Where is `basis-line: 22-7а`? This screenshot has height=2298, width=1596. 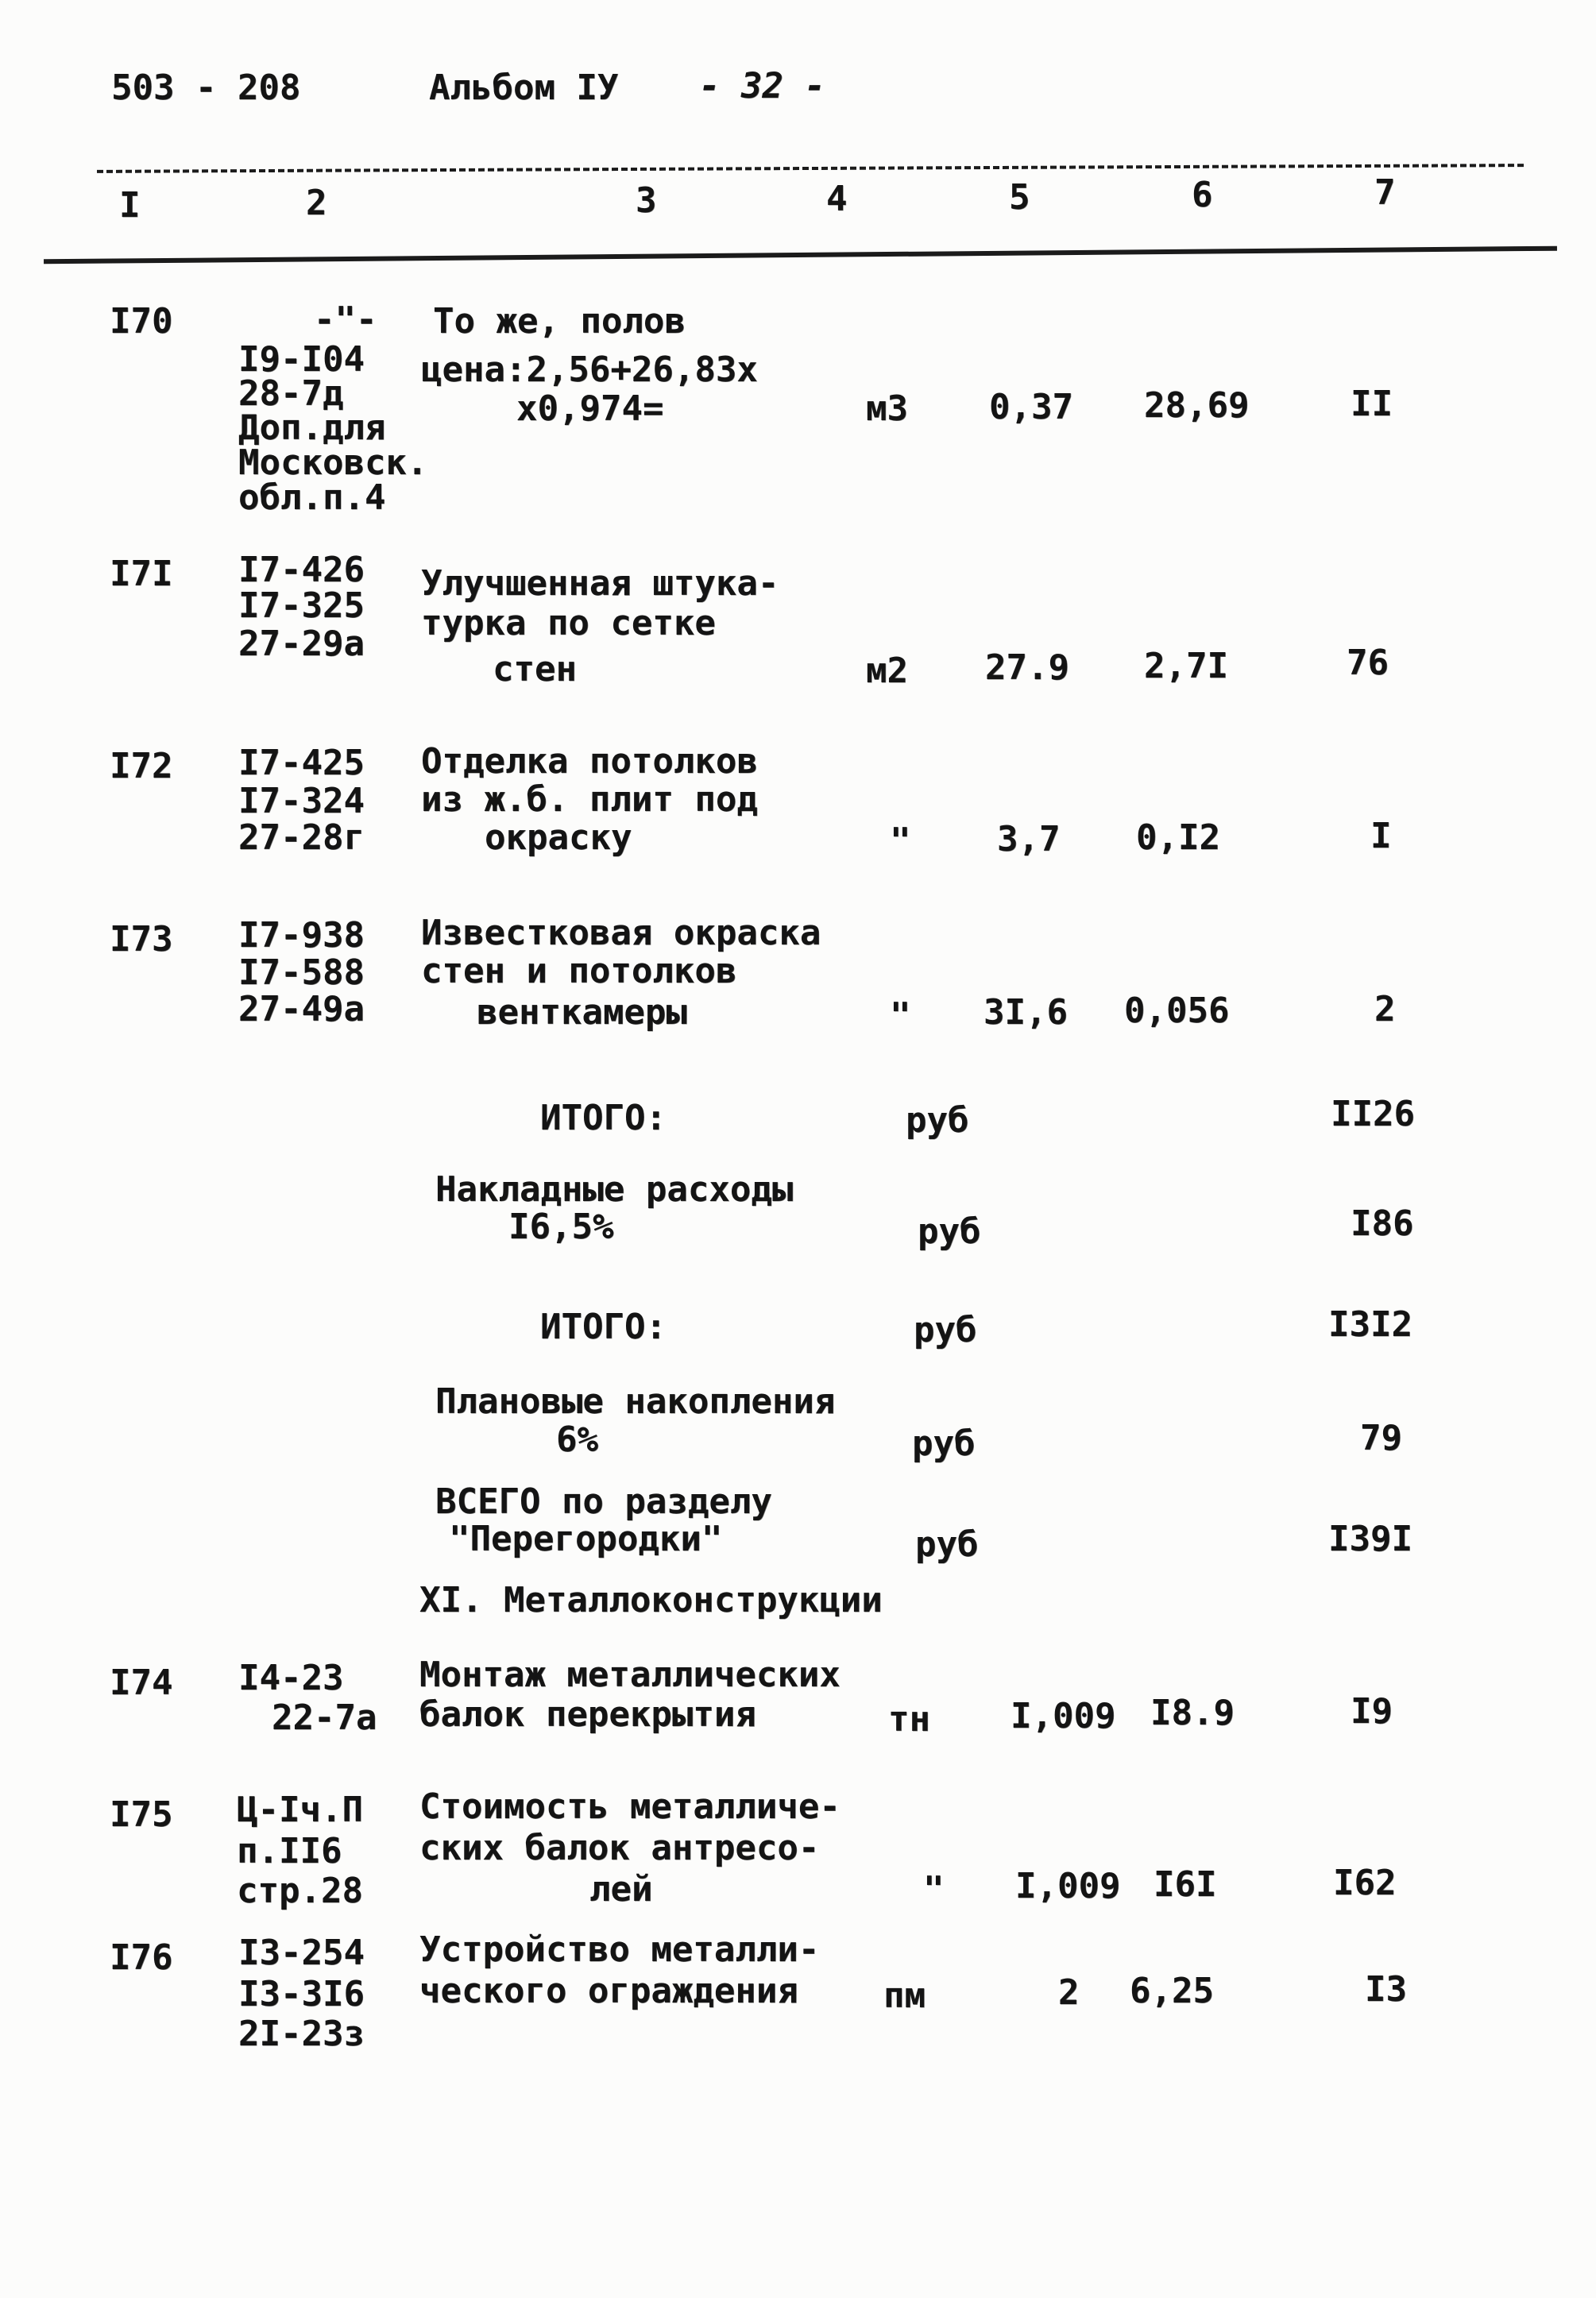
basis-line: 22-7а is located at coordinates (324, 1717).